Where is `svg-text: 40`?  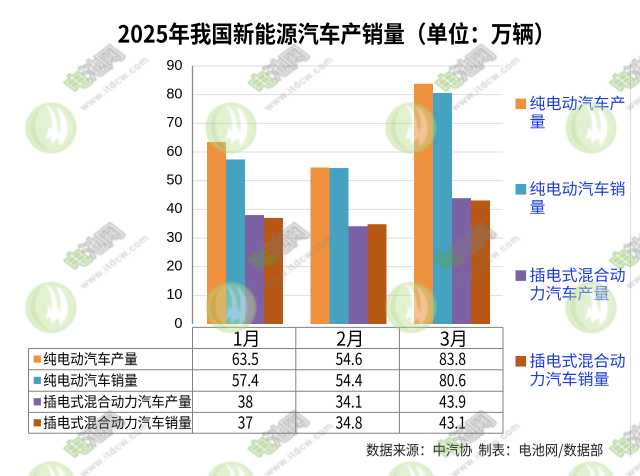
svg-text: 40 is located at coordinates (174, 209).